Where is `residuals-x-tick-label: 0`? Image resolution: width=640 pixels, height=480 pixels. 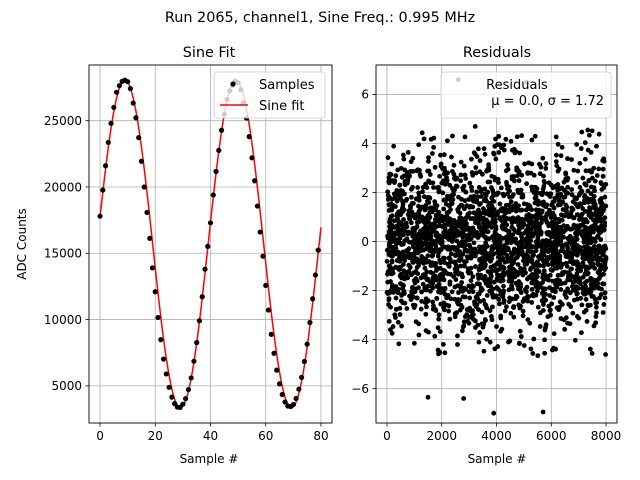
residuals-x-tick-label: 0 is located at coordinates (387, 436).